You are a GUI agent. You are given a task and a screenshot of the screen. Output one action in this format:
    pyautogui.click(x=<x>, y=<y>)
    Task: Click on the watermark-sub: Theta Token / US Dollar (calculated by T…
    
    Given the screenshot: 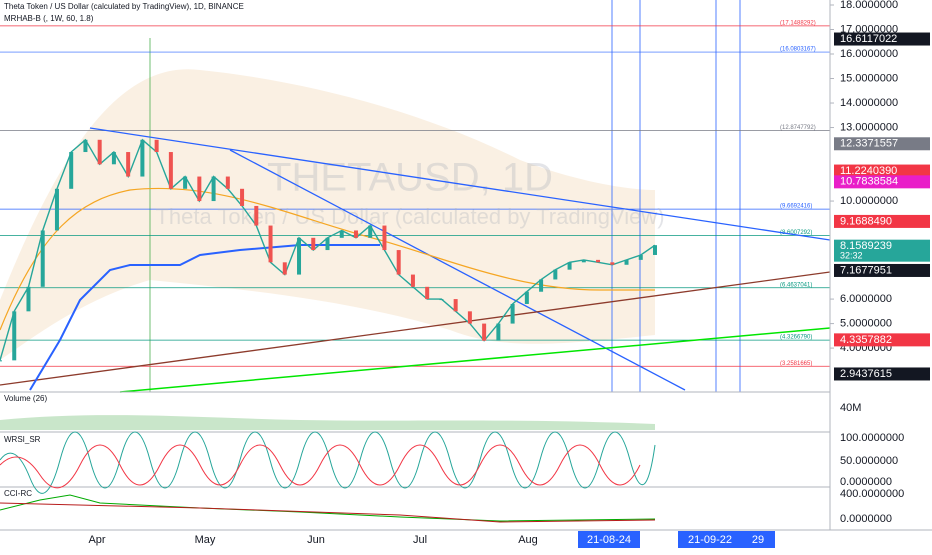 What is the action you would take?
    pyautogui.click(x=409, y=216)
    